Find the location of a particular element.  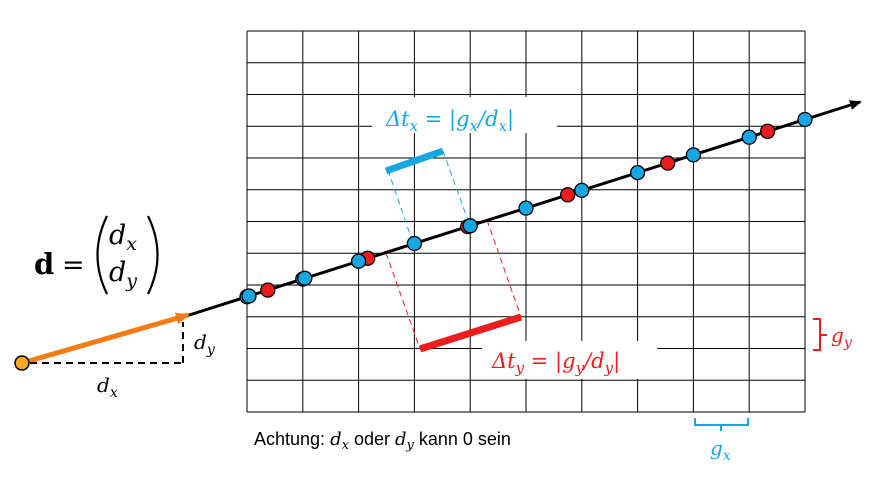

note-dy-base: d is located at coordinates (401, 439).